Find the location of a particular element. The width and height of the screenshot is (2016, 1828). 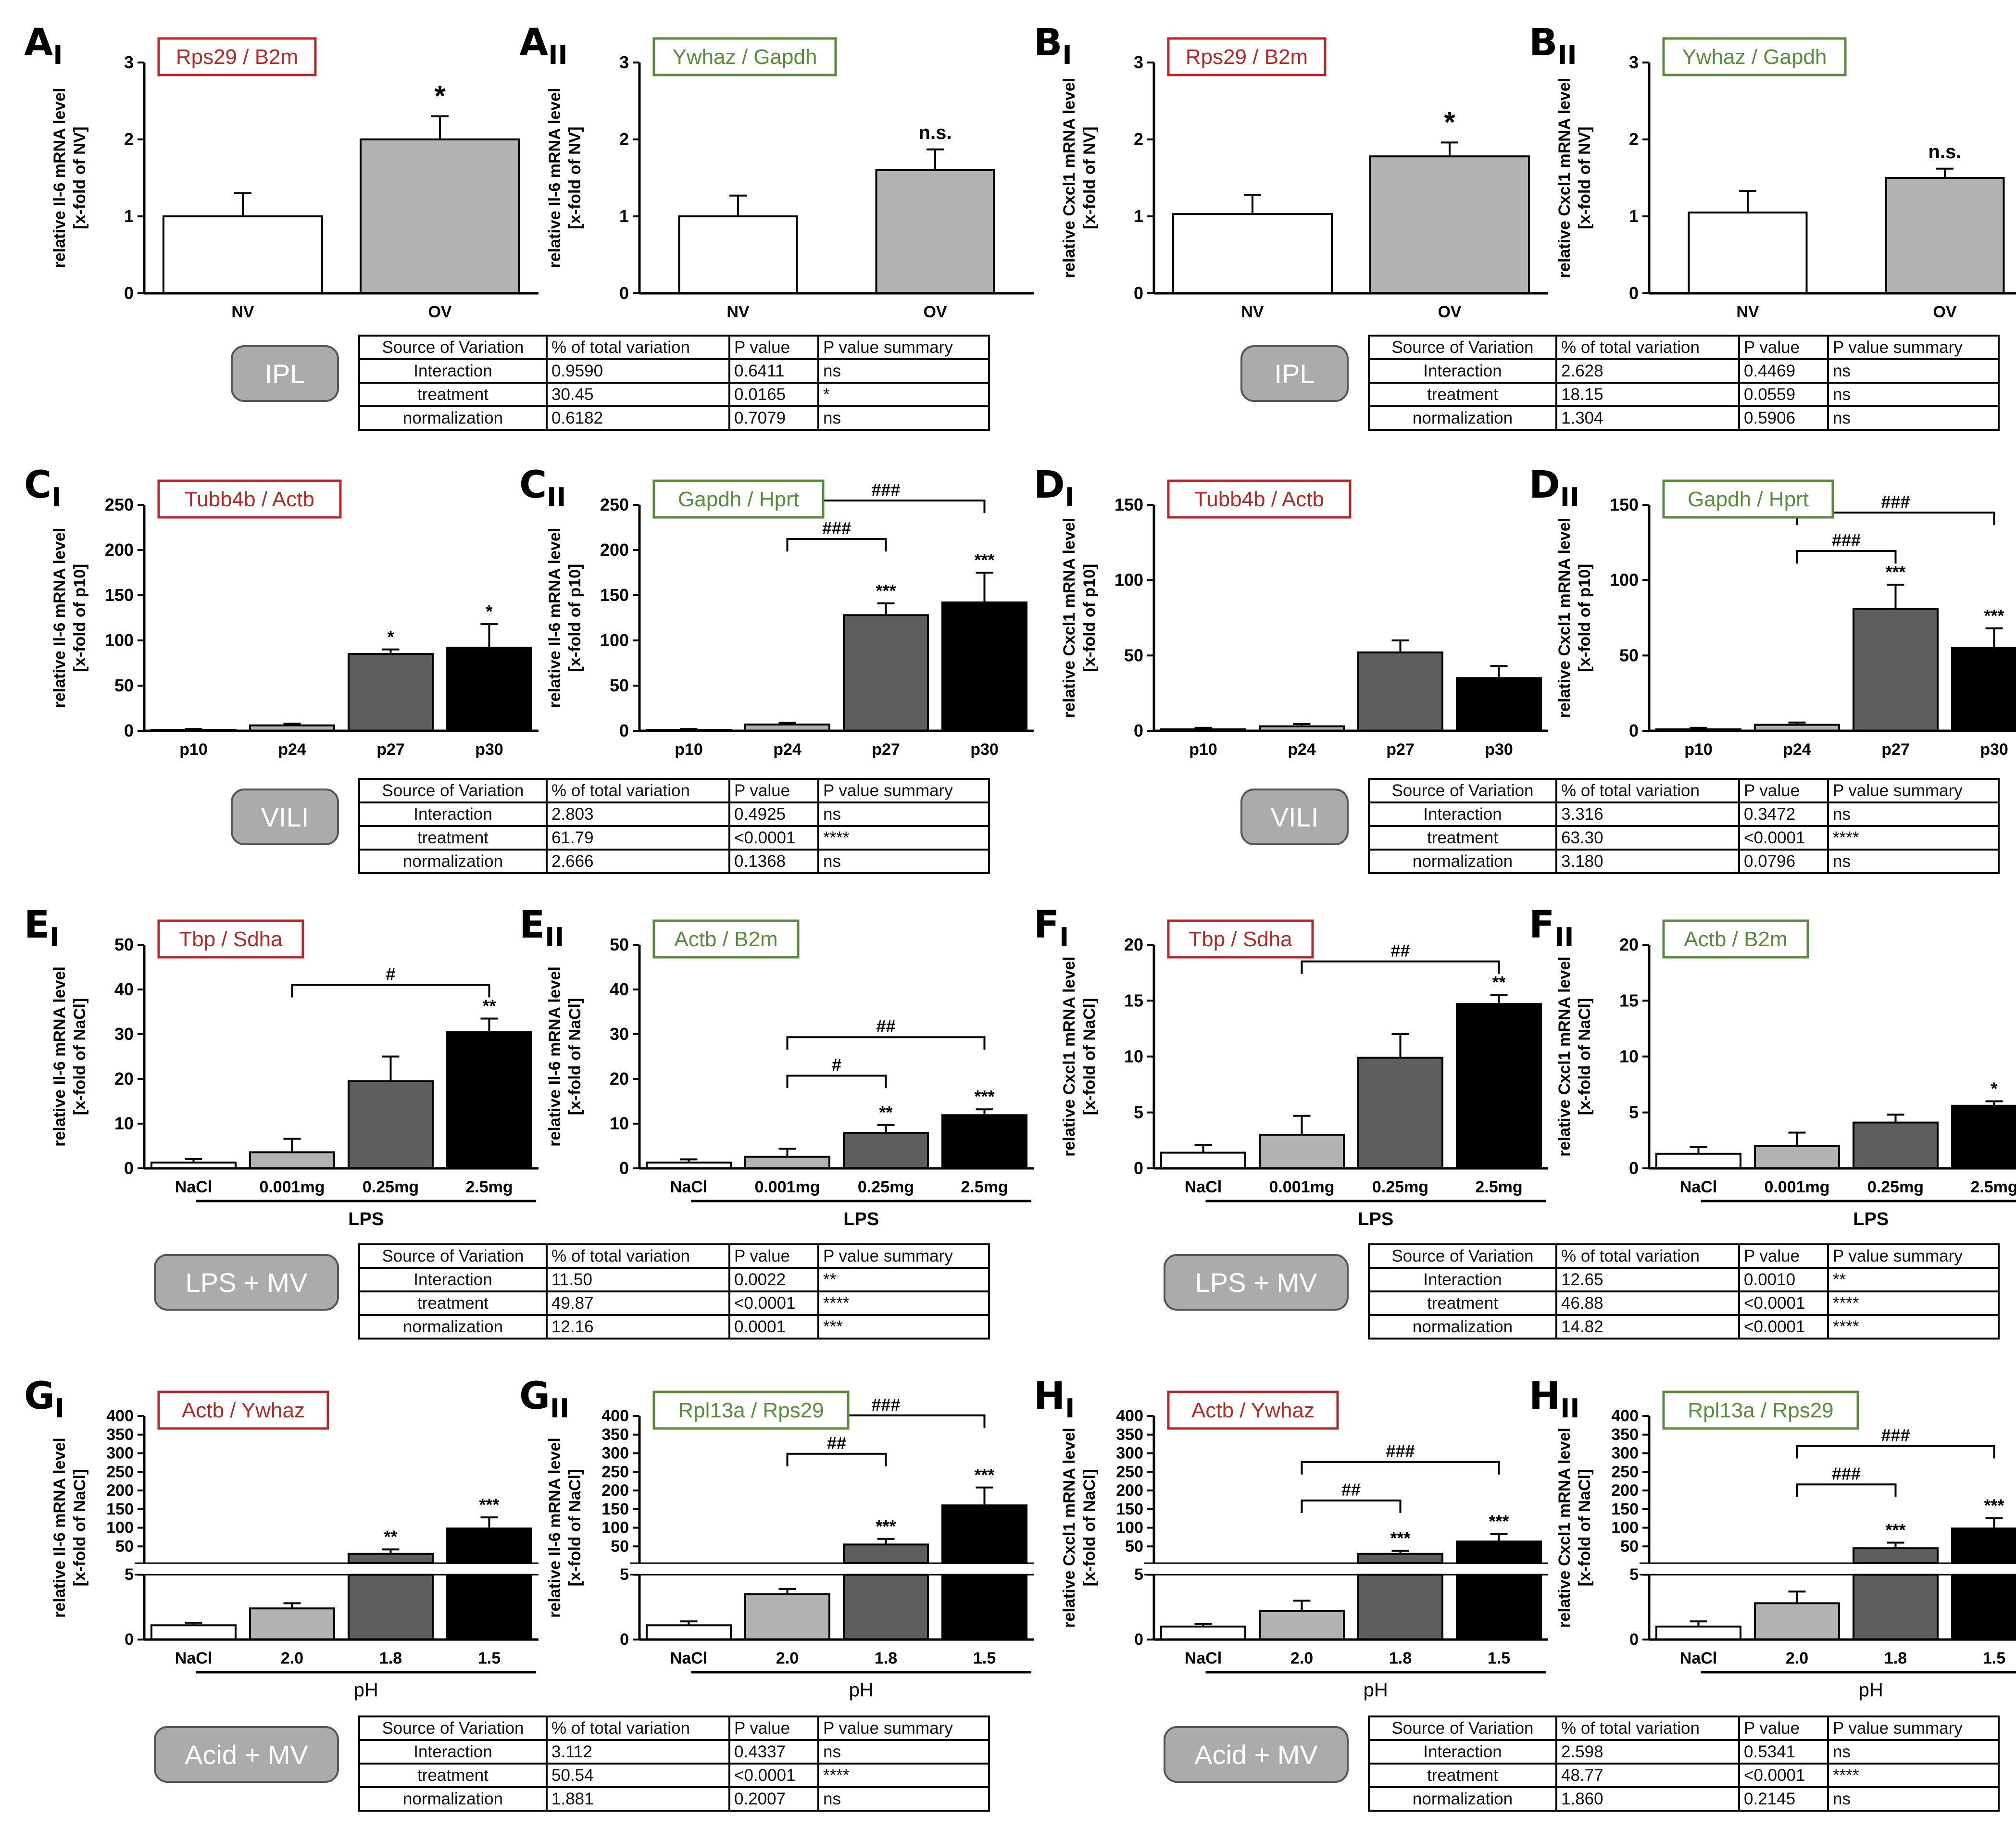

significance-star: *** is located at coordinates (1400, 1538).